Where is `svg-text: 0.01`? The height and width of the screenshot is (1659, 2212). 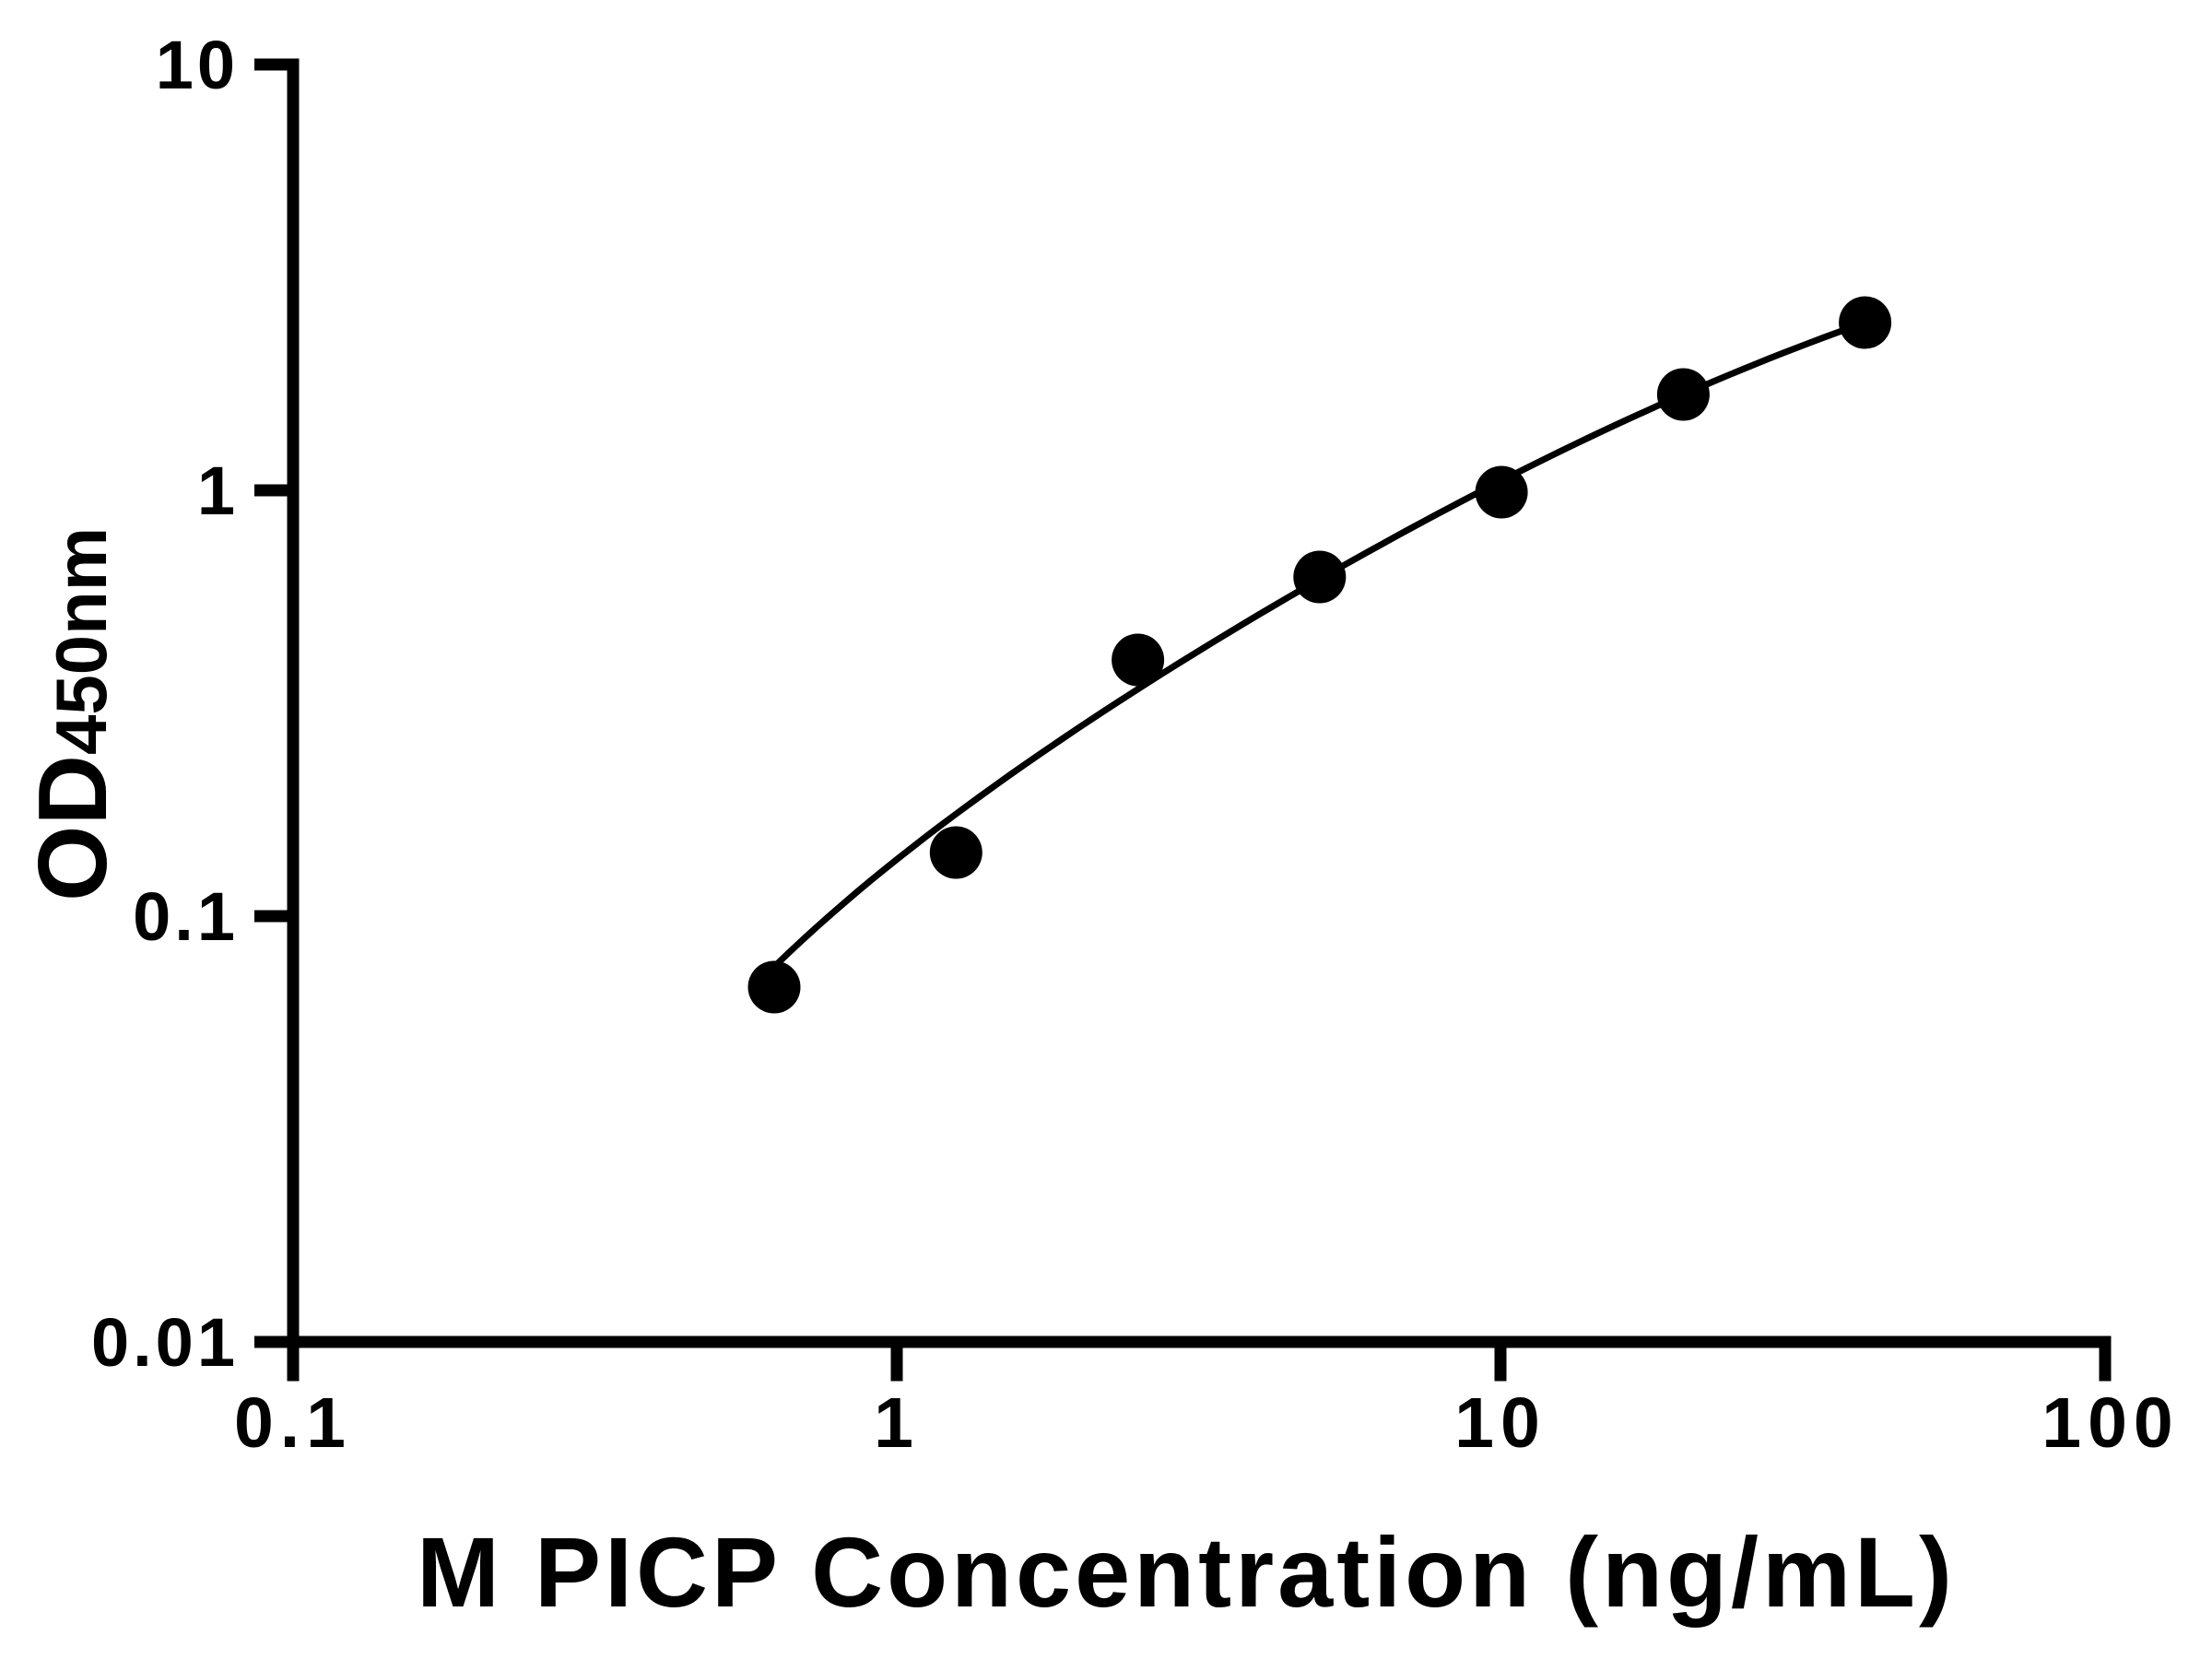
svg-text: 0.01 is located at coordinates (165, 1342).